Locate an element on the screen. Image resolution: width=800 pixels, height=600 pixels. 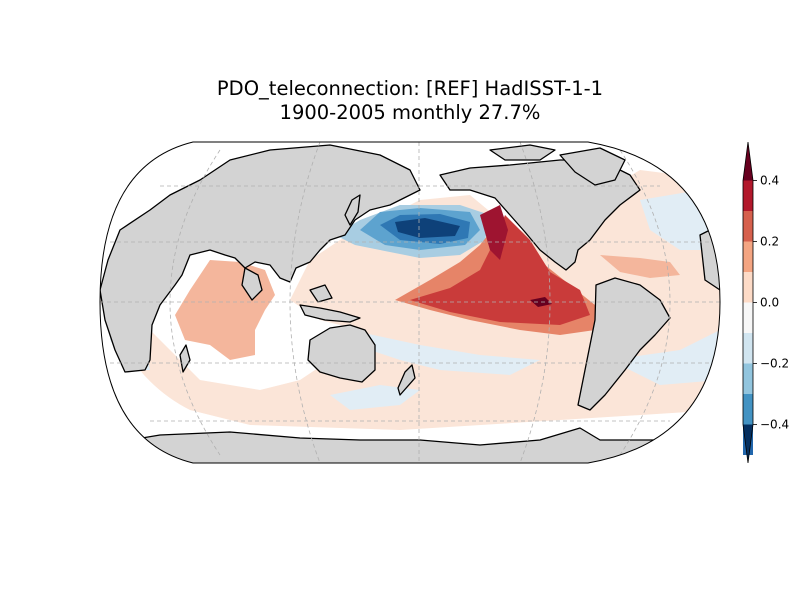
colorbar-ticks: 0.4 0.2 0.0 −0.2 −0.4 is located at coordinates (771, 303).